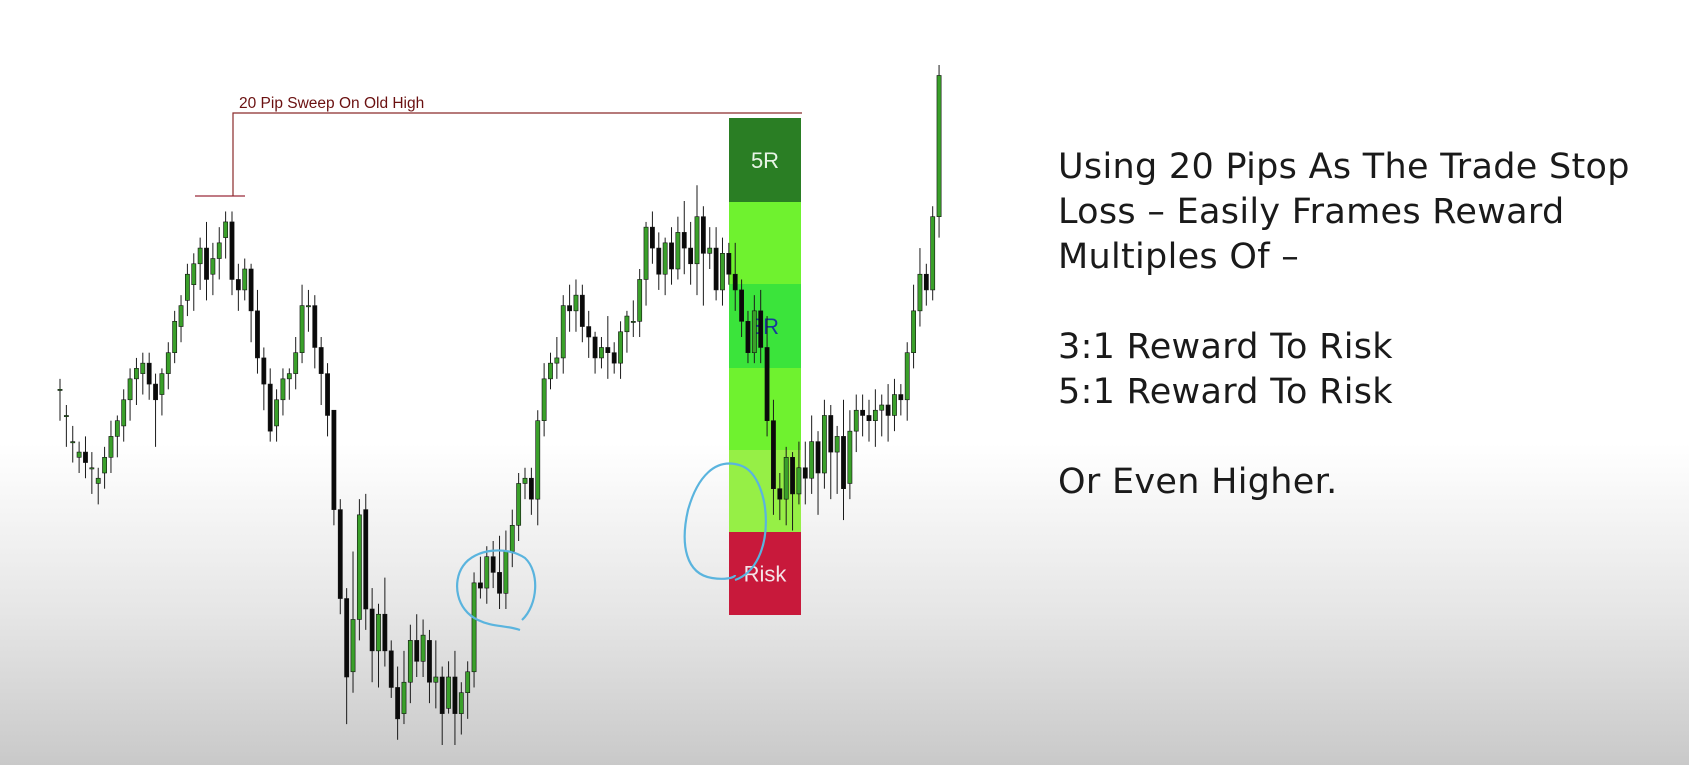 The image size is (1689, 765). I want to click on sweep-annotation: 20 Pip Sweep On Old High, so click(331, 103).